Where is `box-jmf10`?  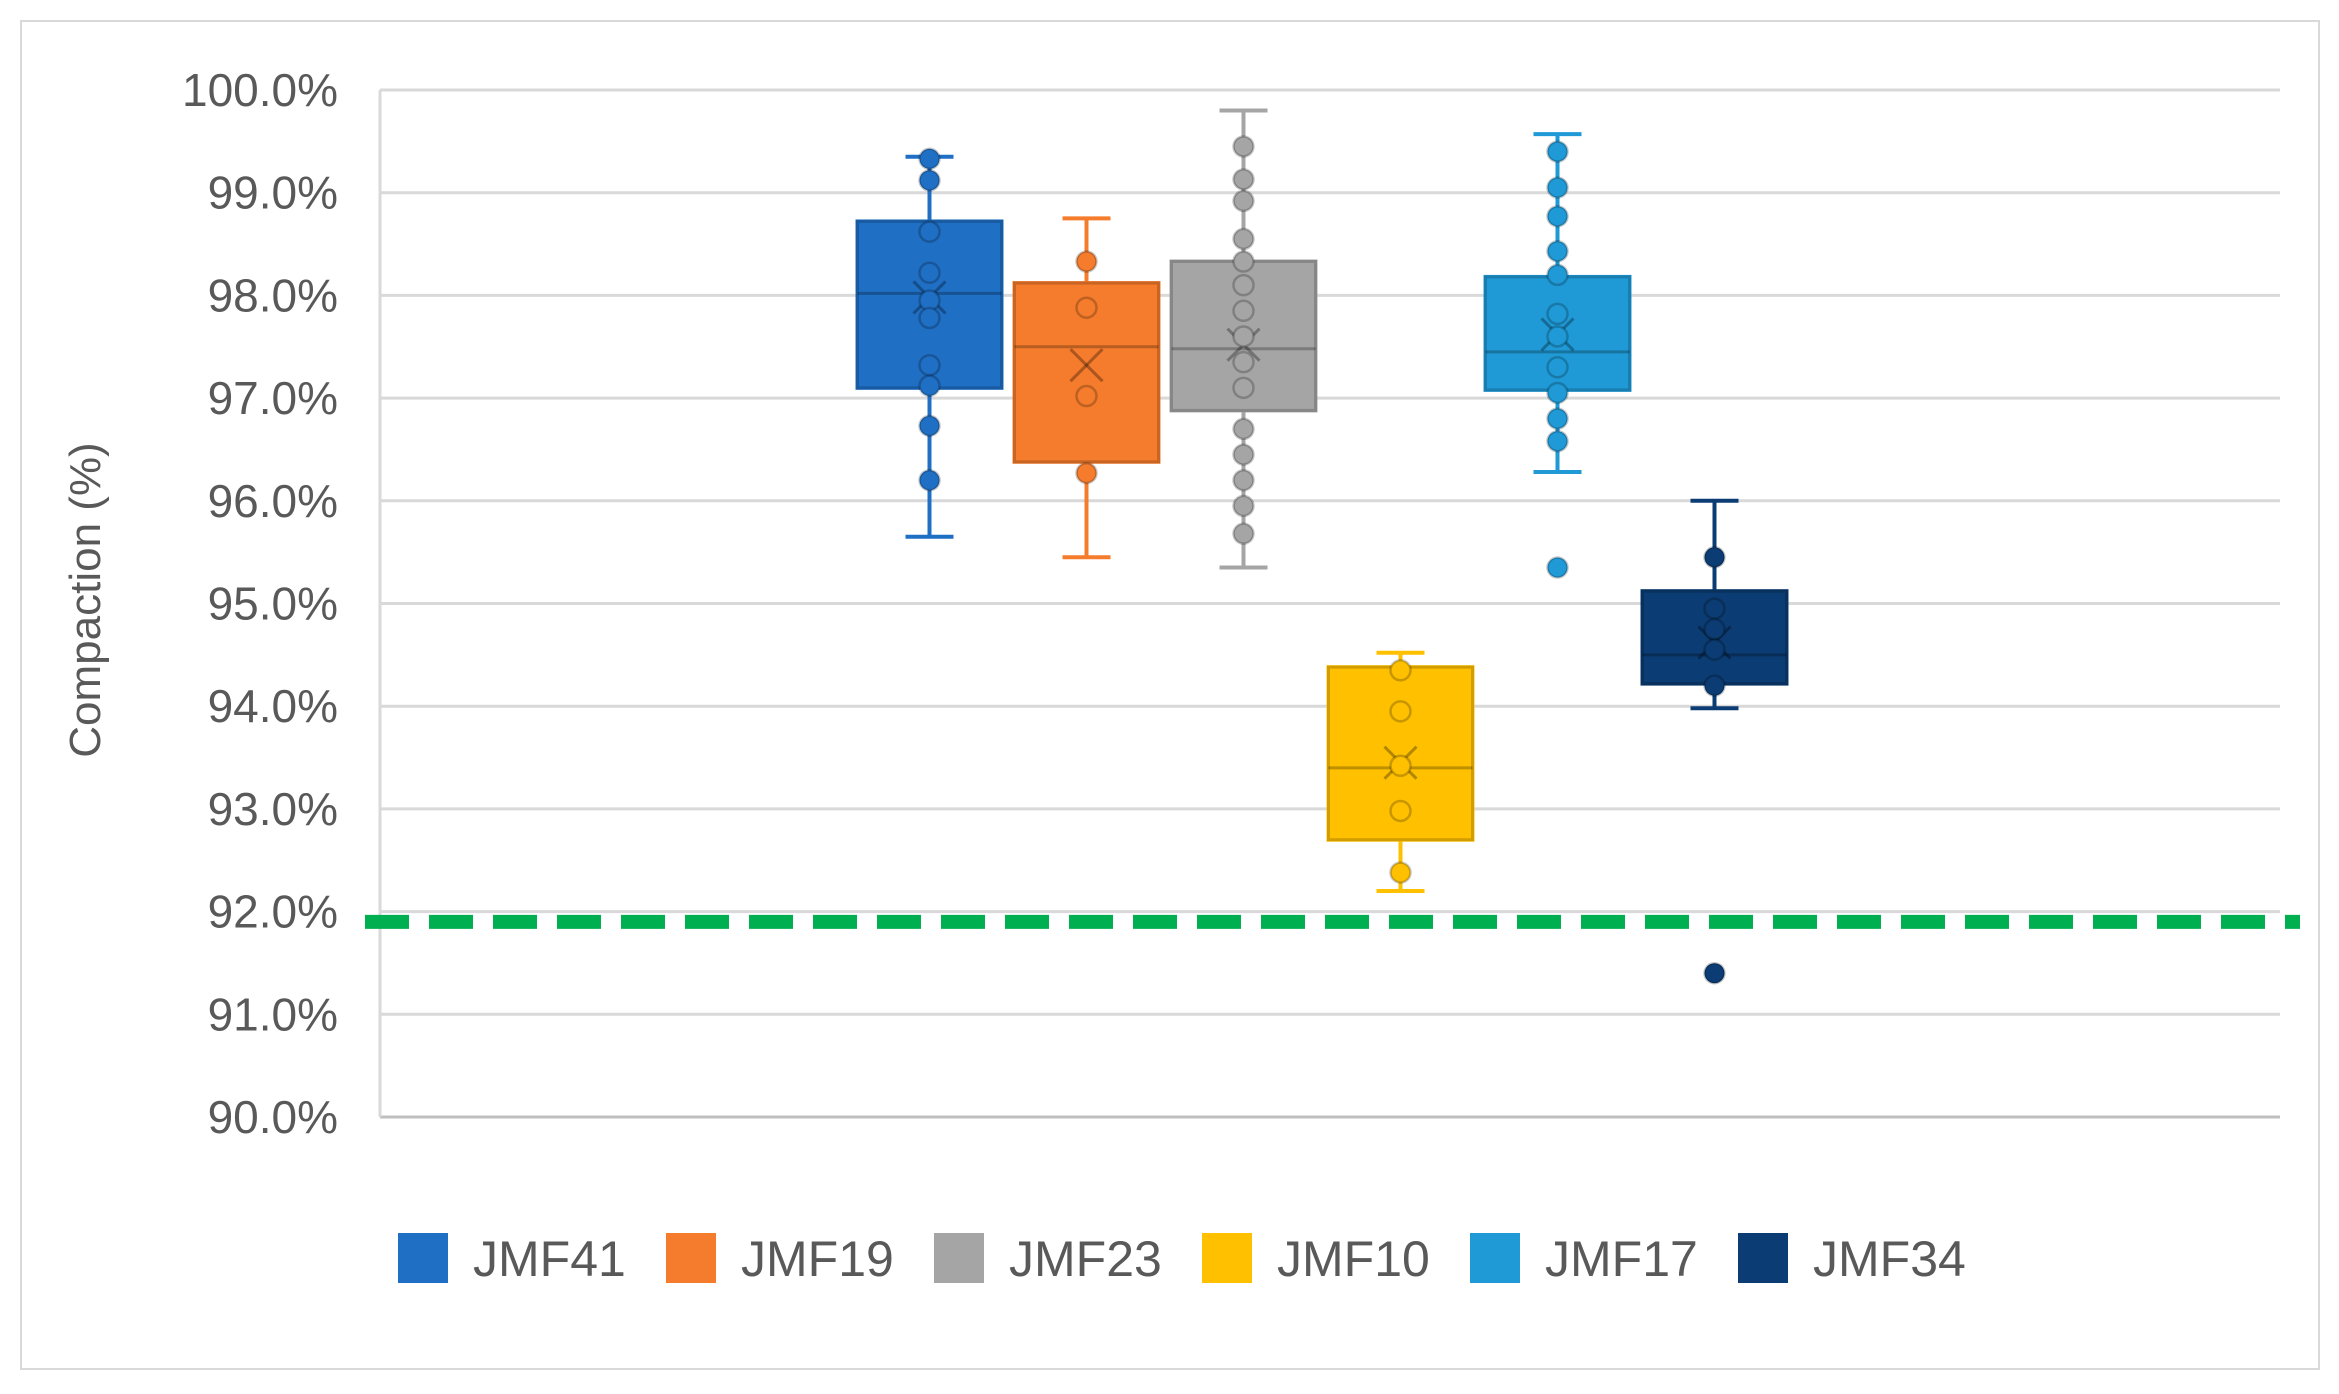
box-jmf10 is located at coordinates (1400, 772).